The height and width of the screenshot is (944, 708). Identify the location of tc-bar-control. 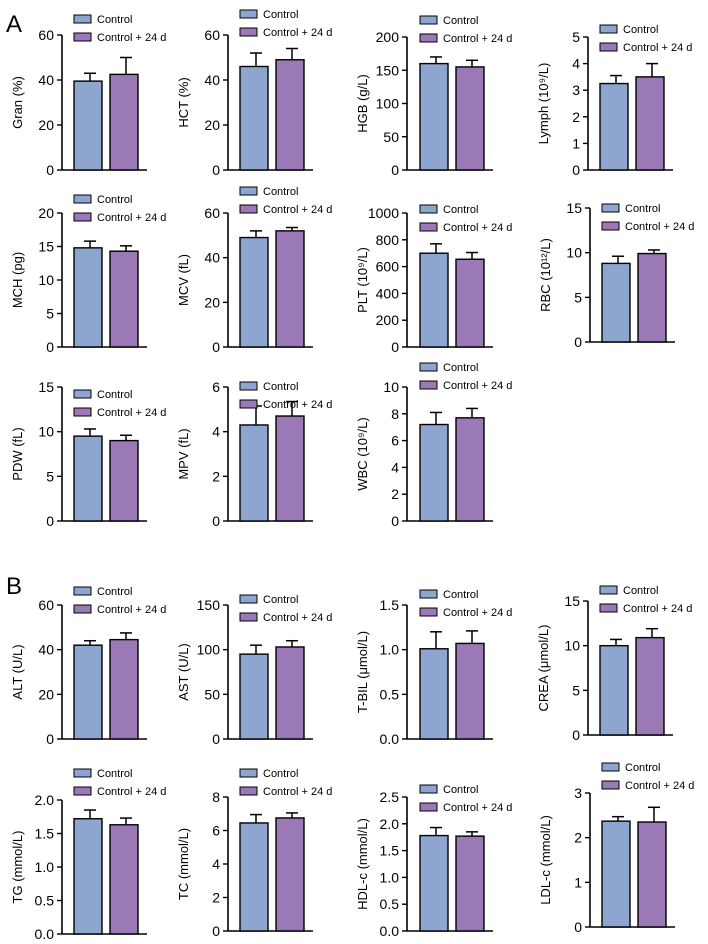
(254, 877).